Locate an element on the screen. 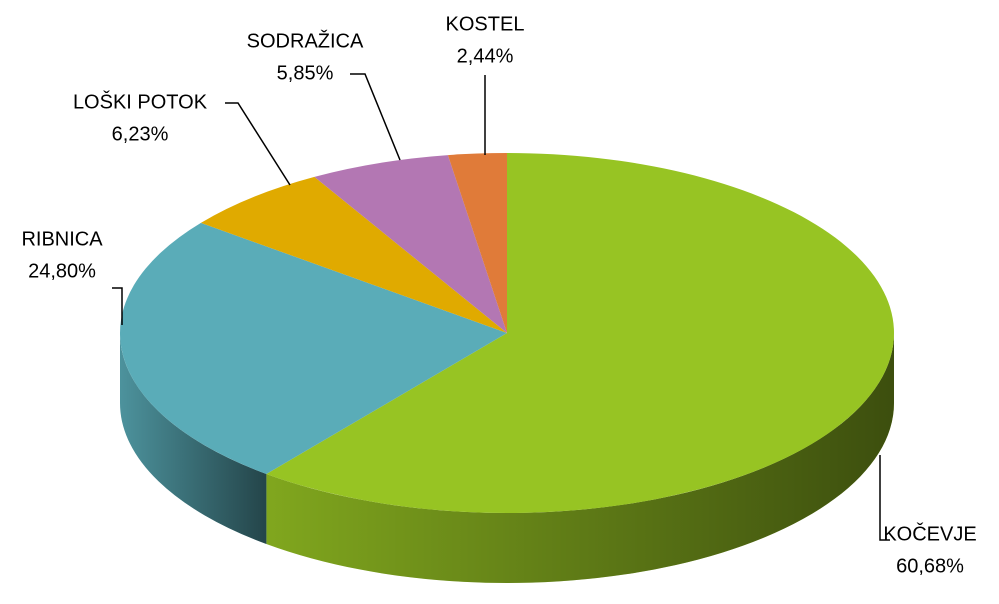 This screenshot has width=999, height=604. value-label: 5,85% is located at coordinates (305, 73).